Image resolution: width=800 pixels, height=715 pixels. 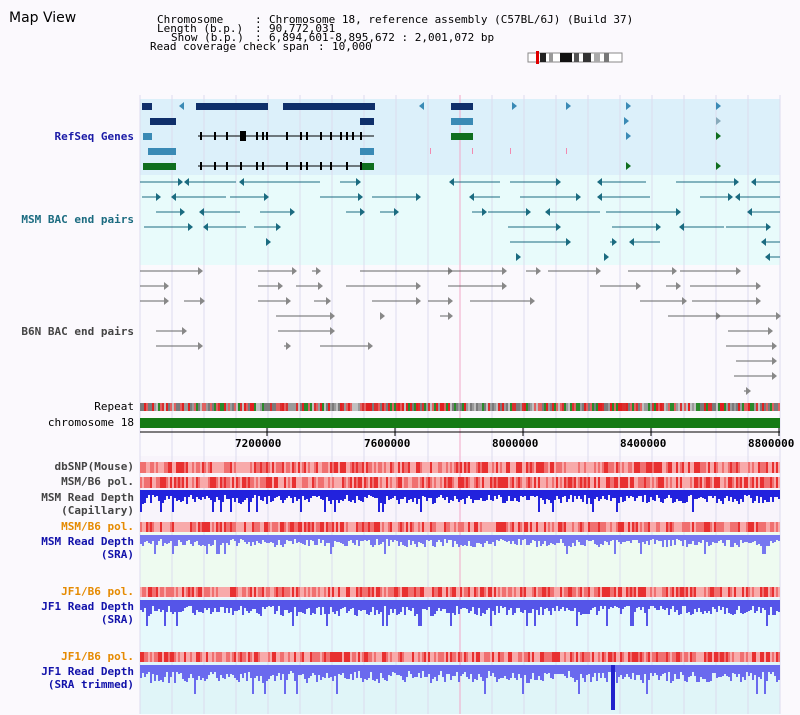 I want to click on label-msm-bac: MSM BAC end pairs, so click(x=77, y=219).